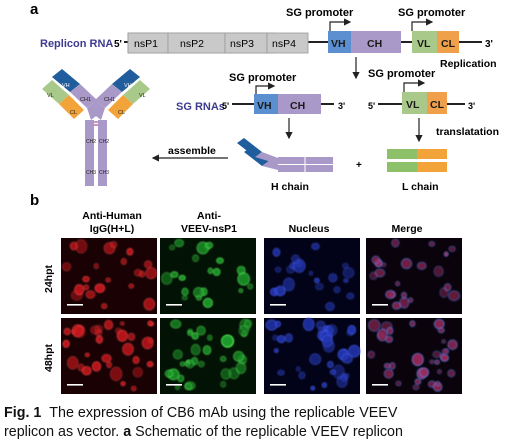  Describe the element at coordinates (128, 86) in the screenshot. I see `antibody-vh-right: VH` at that location.